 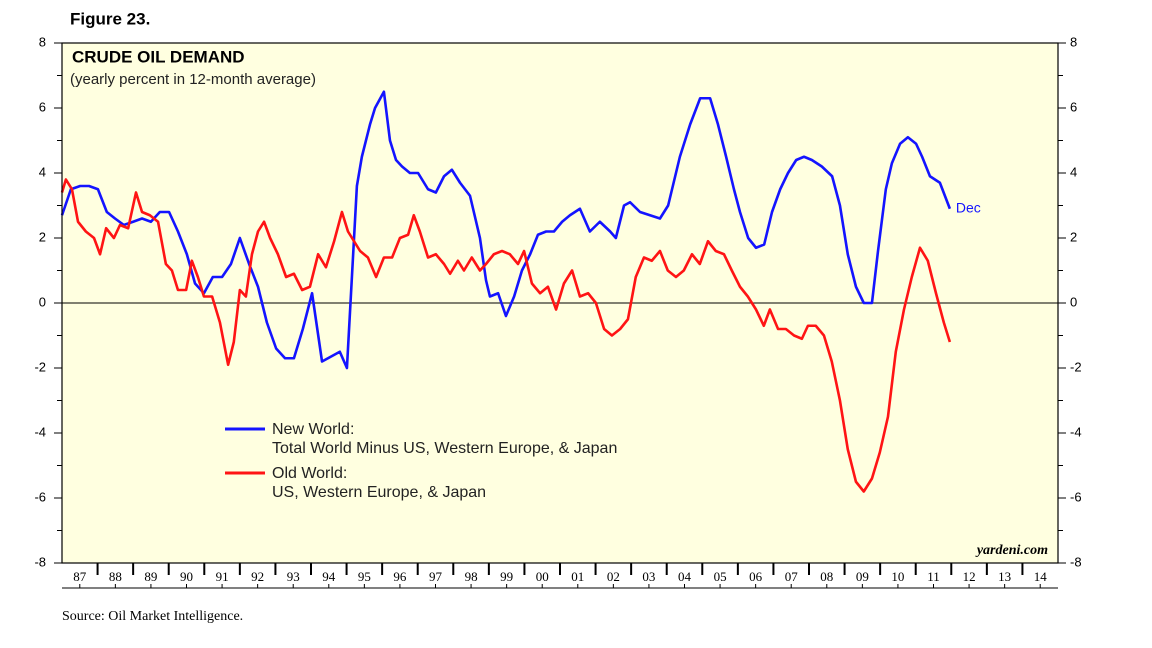 What do you see at coordinates (1041, 576) in the screenshot?
I see `x-tick-label: 14` at bounding box center [1041, 576].